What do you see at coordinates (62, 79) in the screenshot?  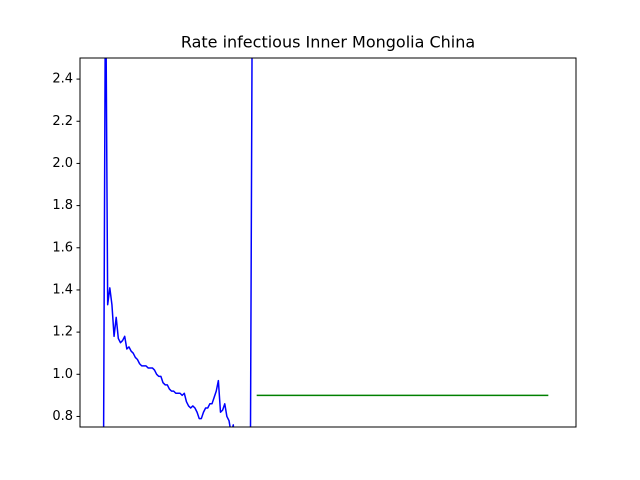 I see `y-tick-label: 2.4` at bounding box center [62, 79].